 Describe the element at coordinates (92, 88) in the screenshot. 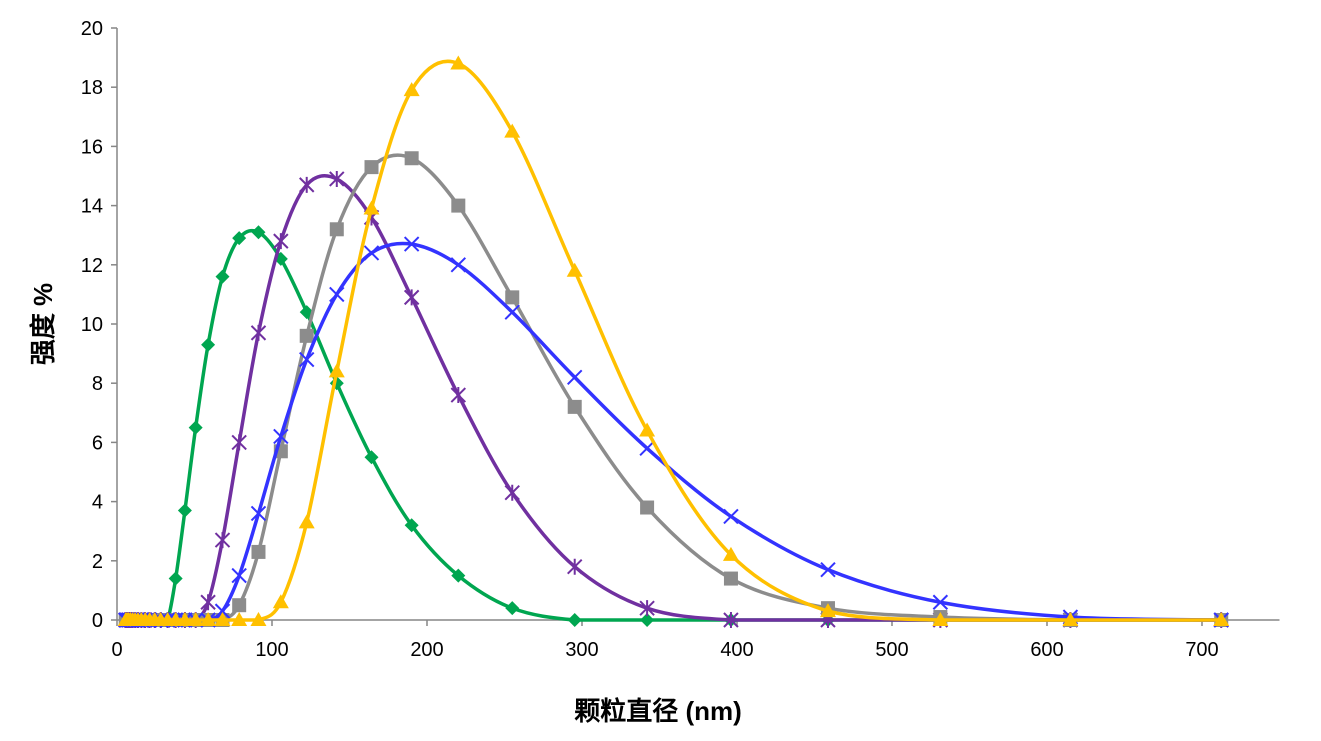

I see `y-tick-label: 18` at that location.